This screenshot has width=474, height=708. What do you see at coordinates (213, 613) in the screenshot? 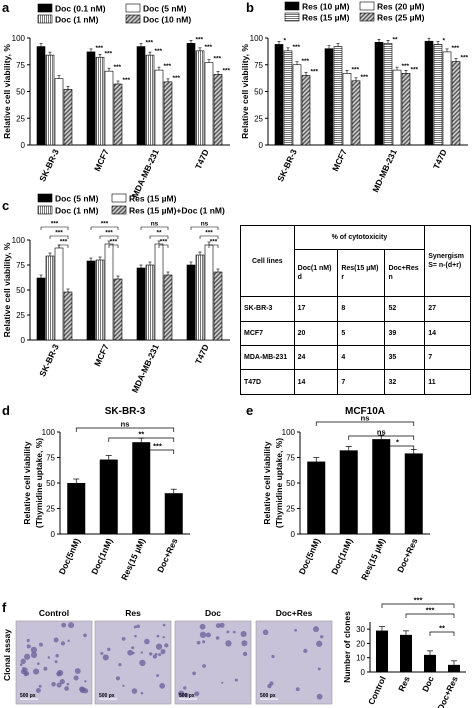
I see `clonal-panel-label: Doc` at bounding box center [213, 613].